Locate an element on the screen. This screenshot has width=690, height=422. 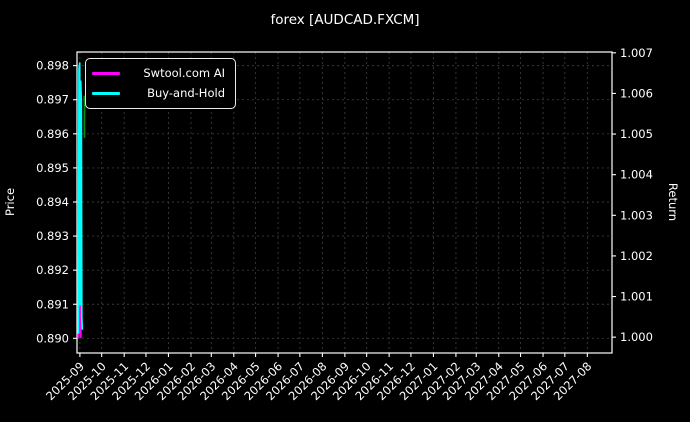
legend: Swtool.com AI Buy-and-Hold is located at coordinates (160, 83).